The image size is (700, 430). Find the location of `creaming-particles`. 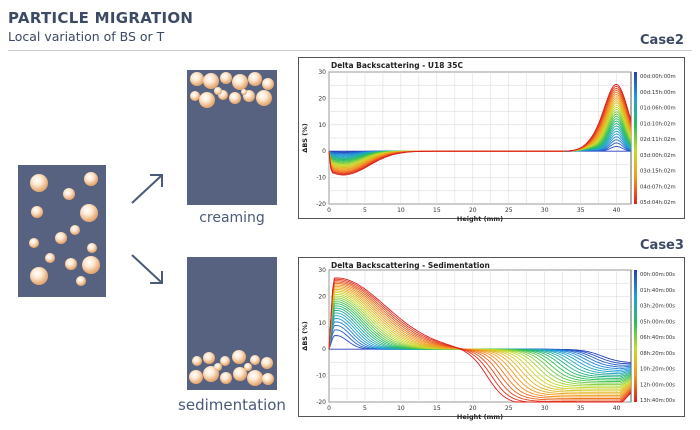

creaming-particles is located at coordinates (232, 90).